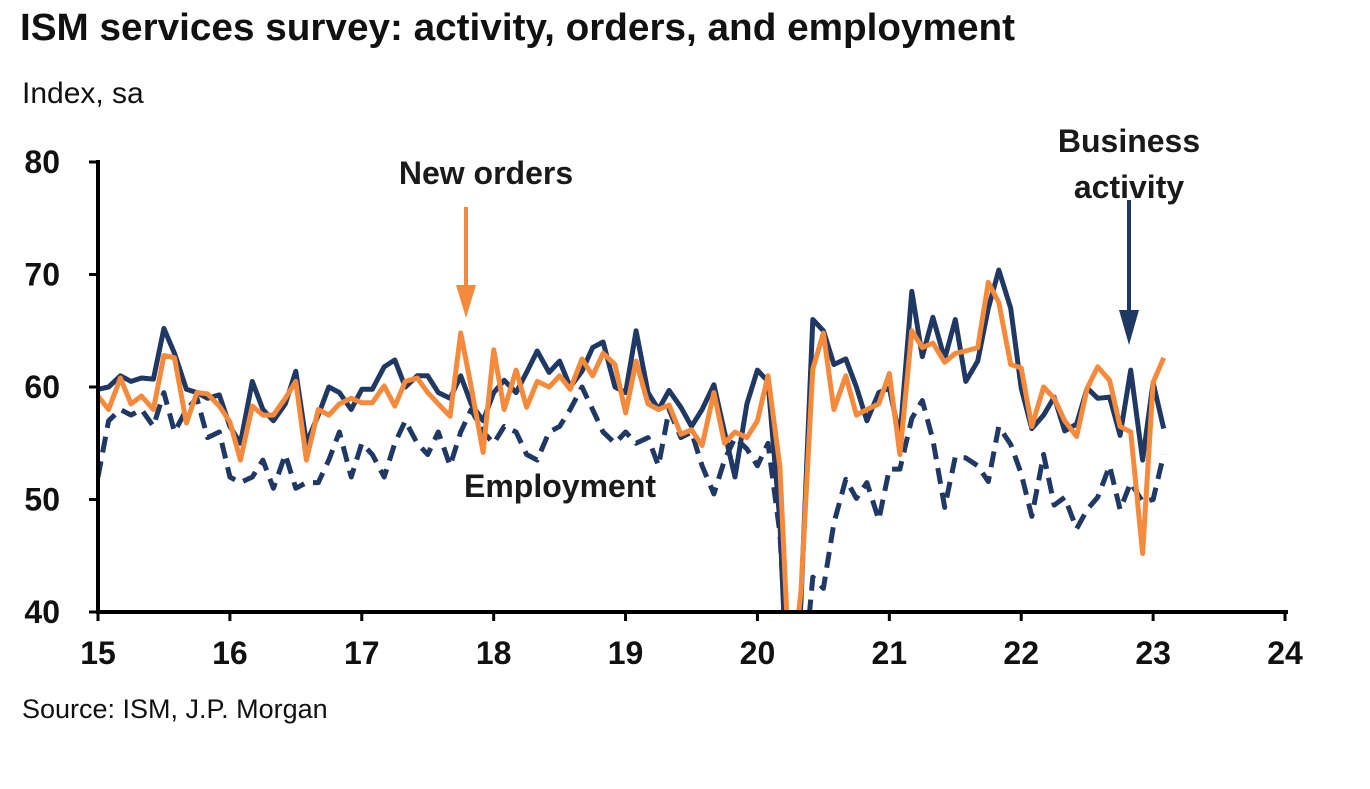 This screenshot has width=1370, height=789. Describe the element at coordinates (42, 387) in the screenshot. I see `y-tick-label: 60` at that location.